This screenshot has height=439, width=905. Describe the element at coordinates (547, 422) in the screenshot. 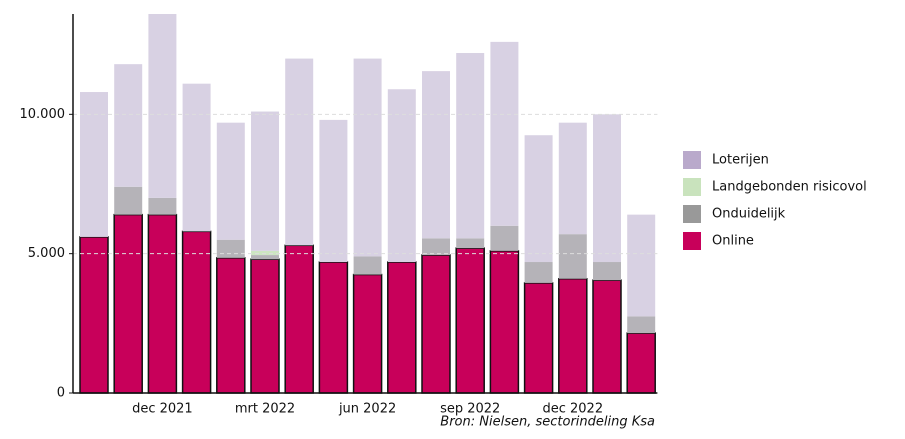

I see `source: Bron: Nielsen, sectorindeling Ksa` at that location.